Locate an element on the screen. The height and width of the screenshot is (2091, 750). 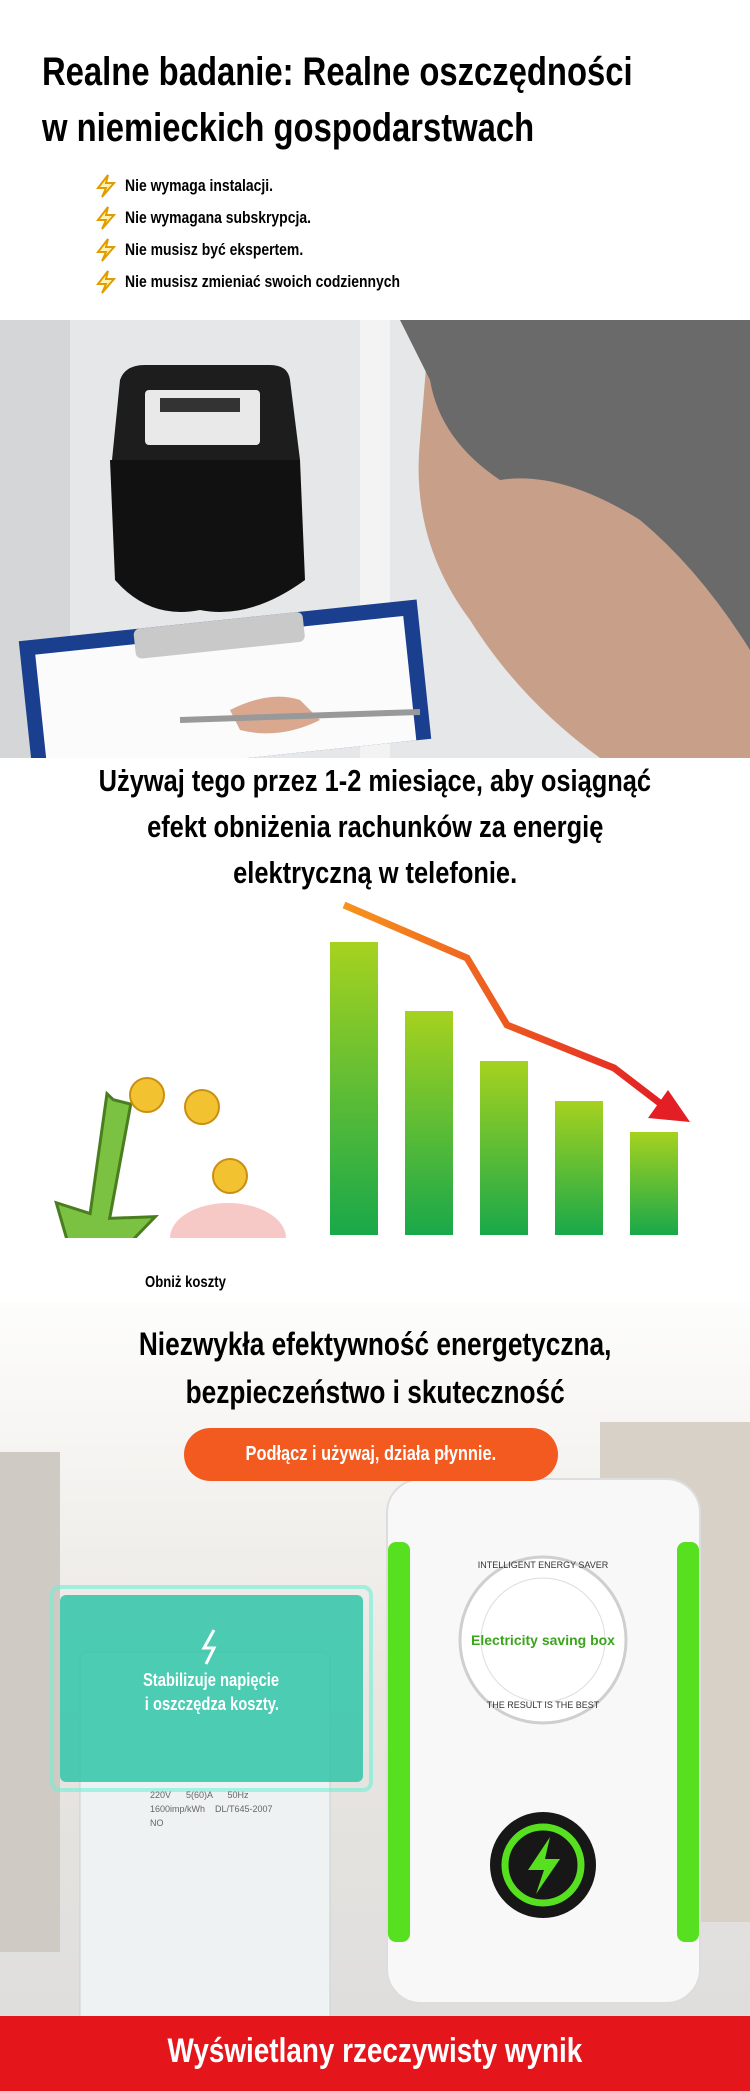
badge-bottom: THE RESULT IS THE BEST is located at coordinates (543, 1705).